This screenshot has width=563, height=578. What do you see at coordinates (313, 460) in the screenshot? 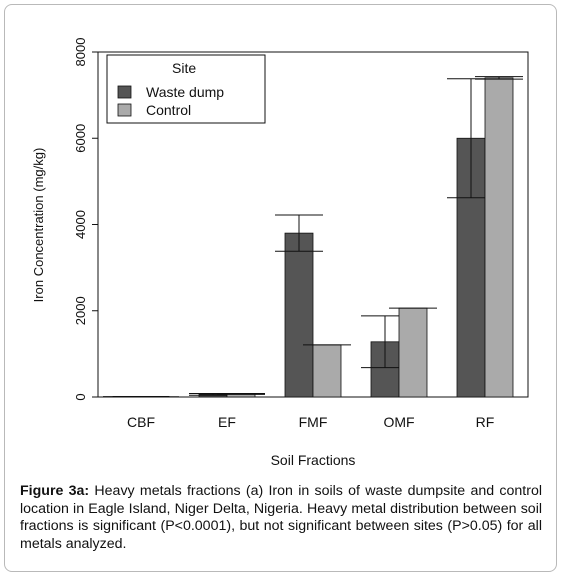
I see `x-axis-label: Soil Fractions` at bounding box center [313, 460].